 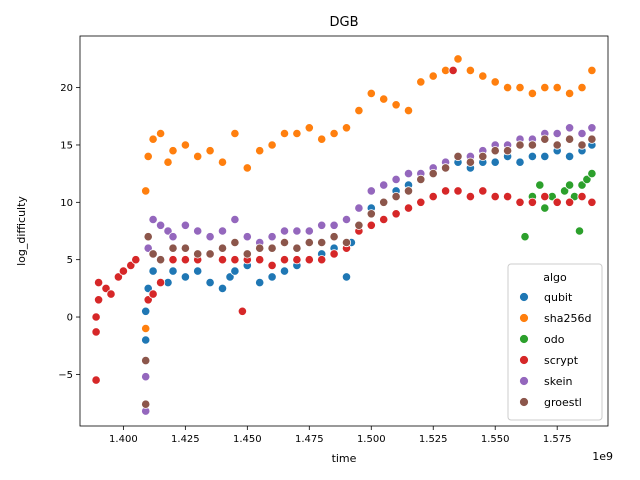 I want to click on y-tick-label: 10, so click(x=66, y=203).